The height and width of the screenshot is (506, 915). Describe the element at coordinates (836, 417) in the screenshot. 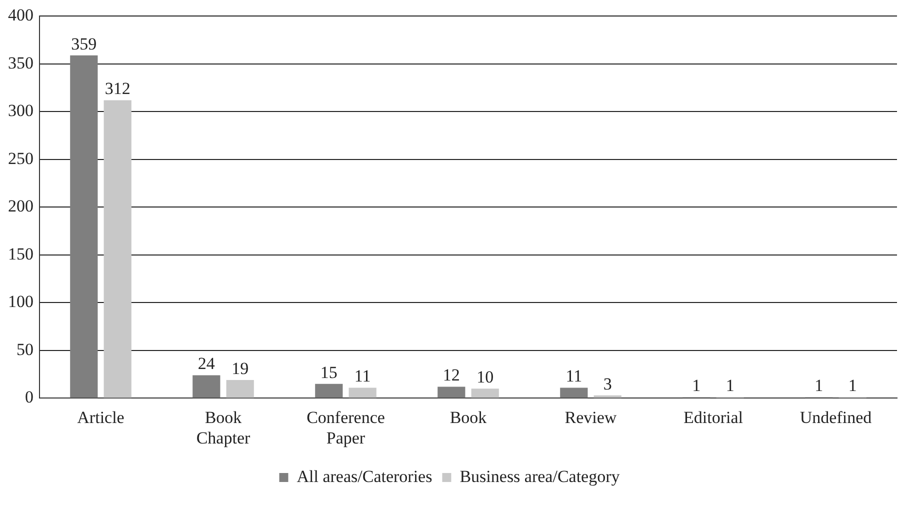

I see `x-tick-label: Undefined` at that location.